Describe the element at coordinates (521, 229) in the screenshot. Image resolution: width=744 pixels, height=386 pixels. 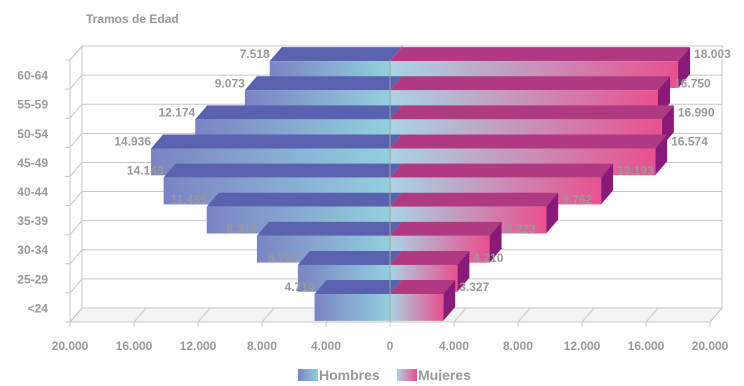
I see `data-label-mujeres: 6.223` at that location.